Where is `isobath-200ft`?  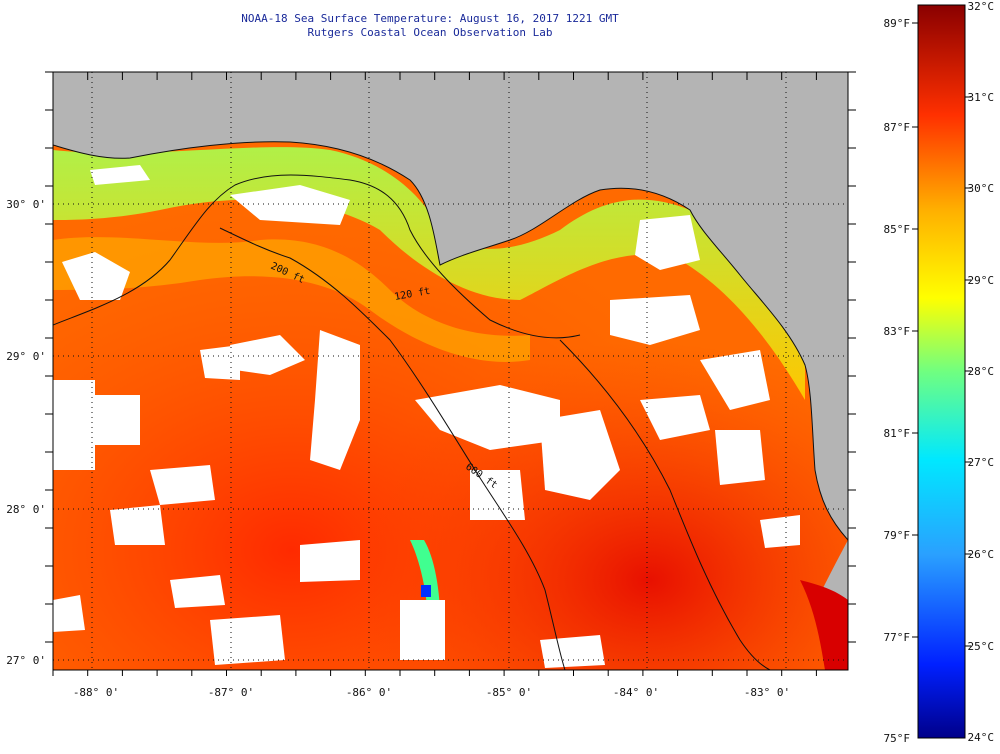 isobath-200ft is located at coordinates (665, 504).